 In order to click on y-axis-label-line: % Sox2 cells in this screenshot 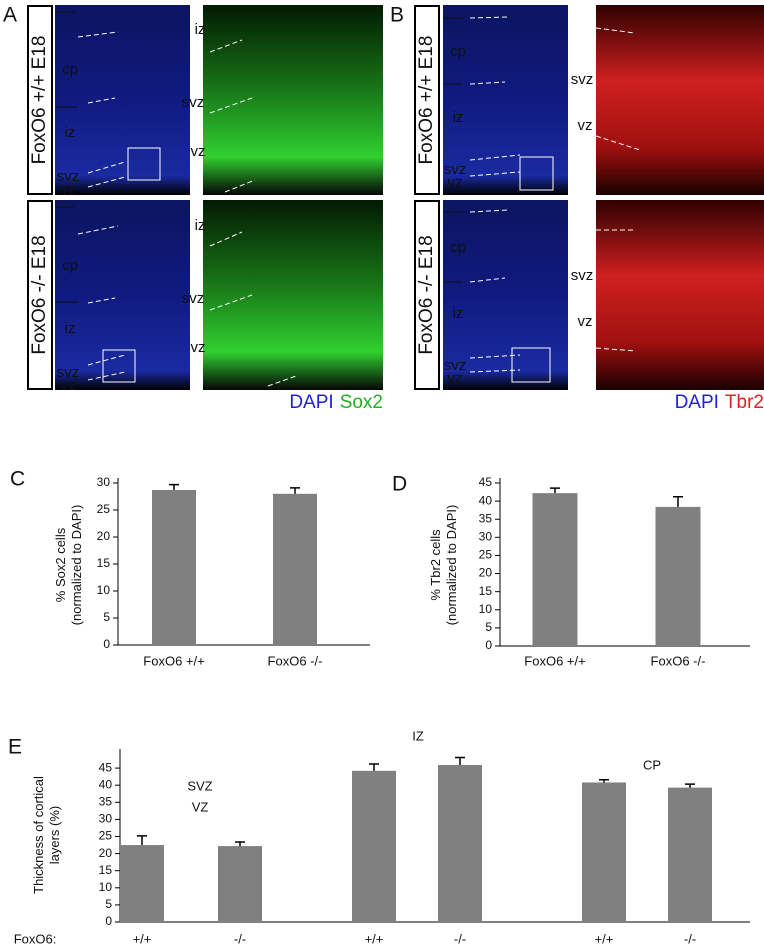, I will do `click(60, 564)`.